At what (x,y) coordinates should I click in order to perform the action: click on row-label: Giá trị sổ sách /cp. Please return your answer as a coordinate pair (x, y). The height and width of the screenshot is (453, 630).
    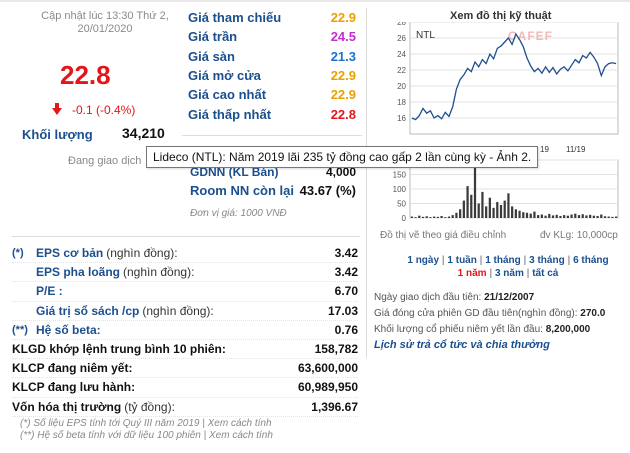
    Looking at the image, I should click on (88, 310).